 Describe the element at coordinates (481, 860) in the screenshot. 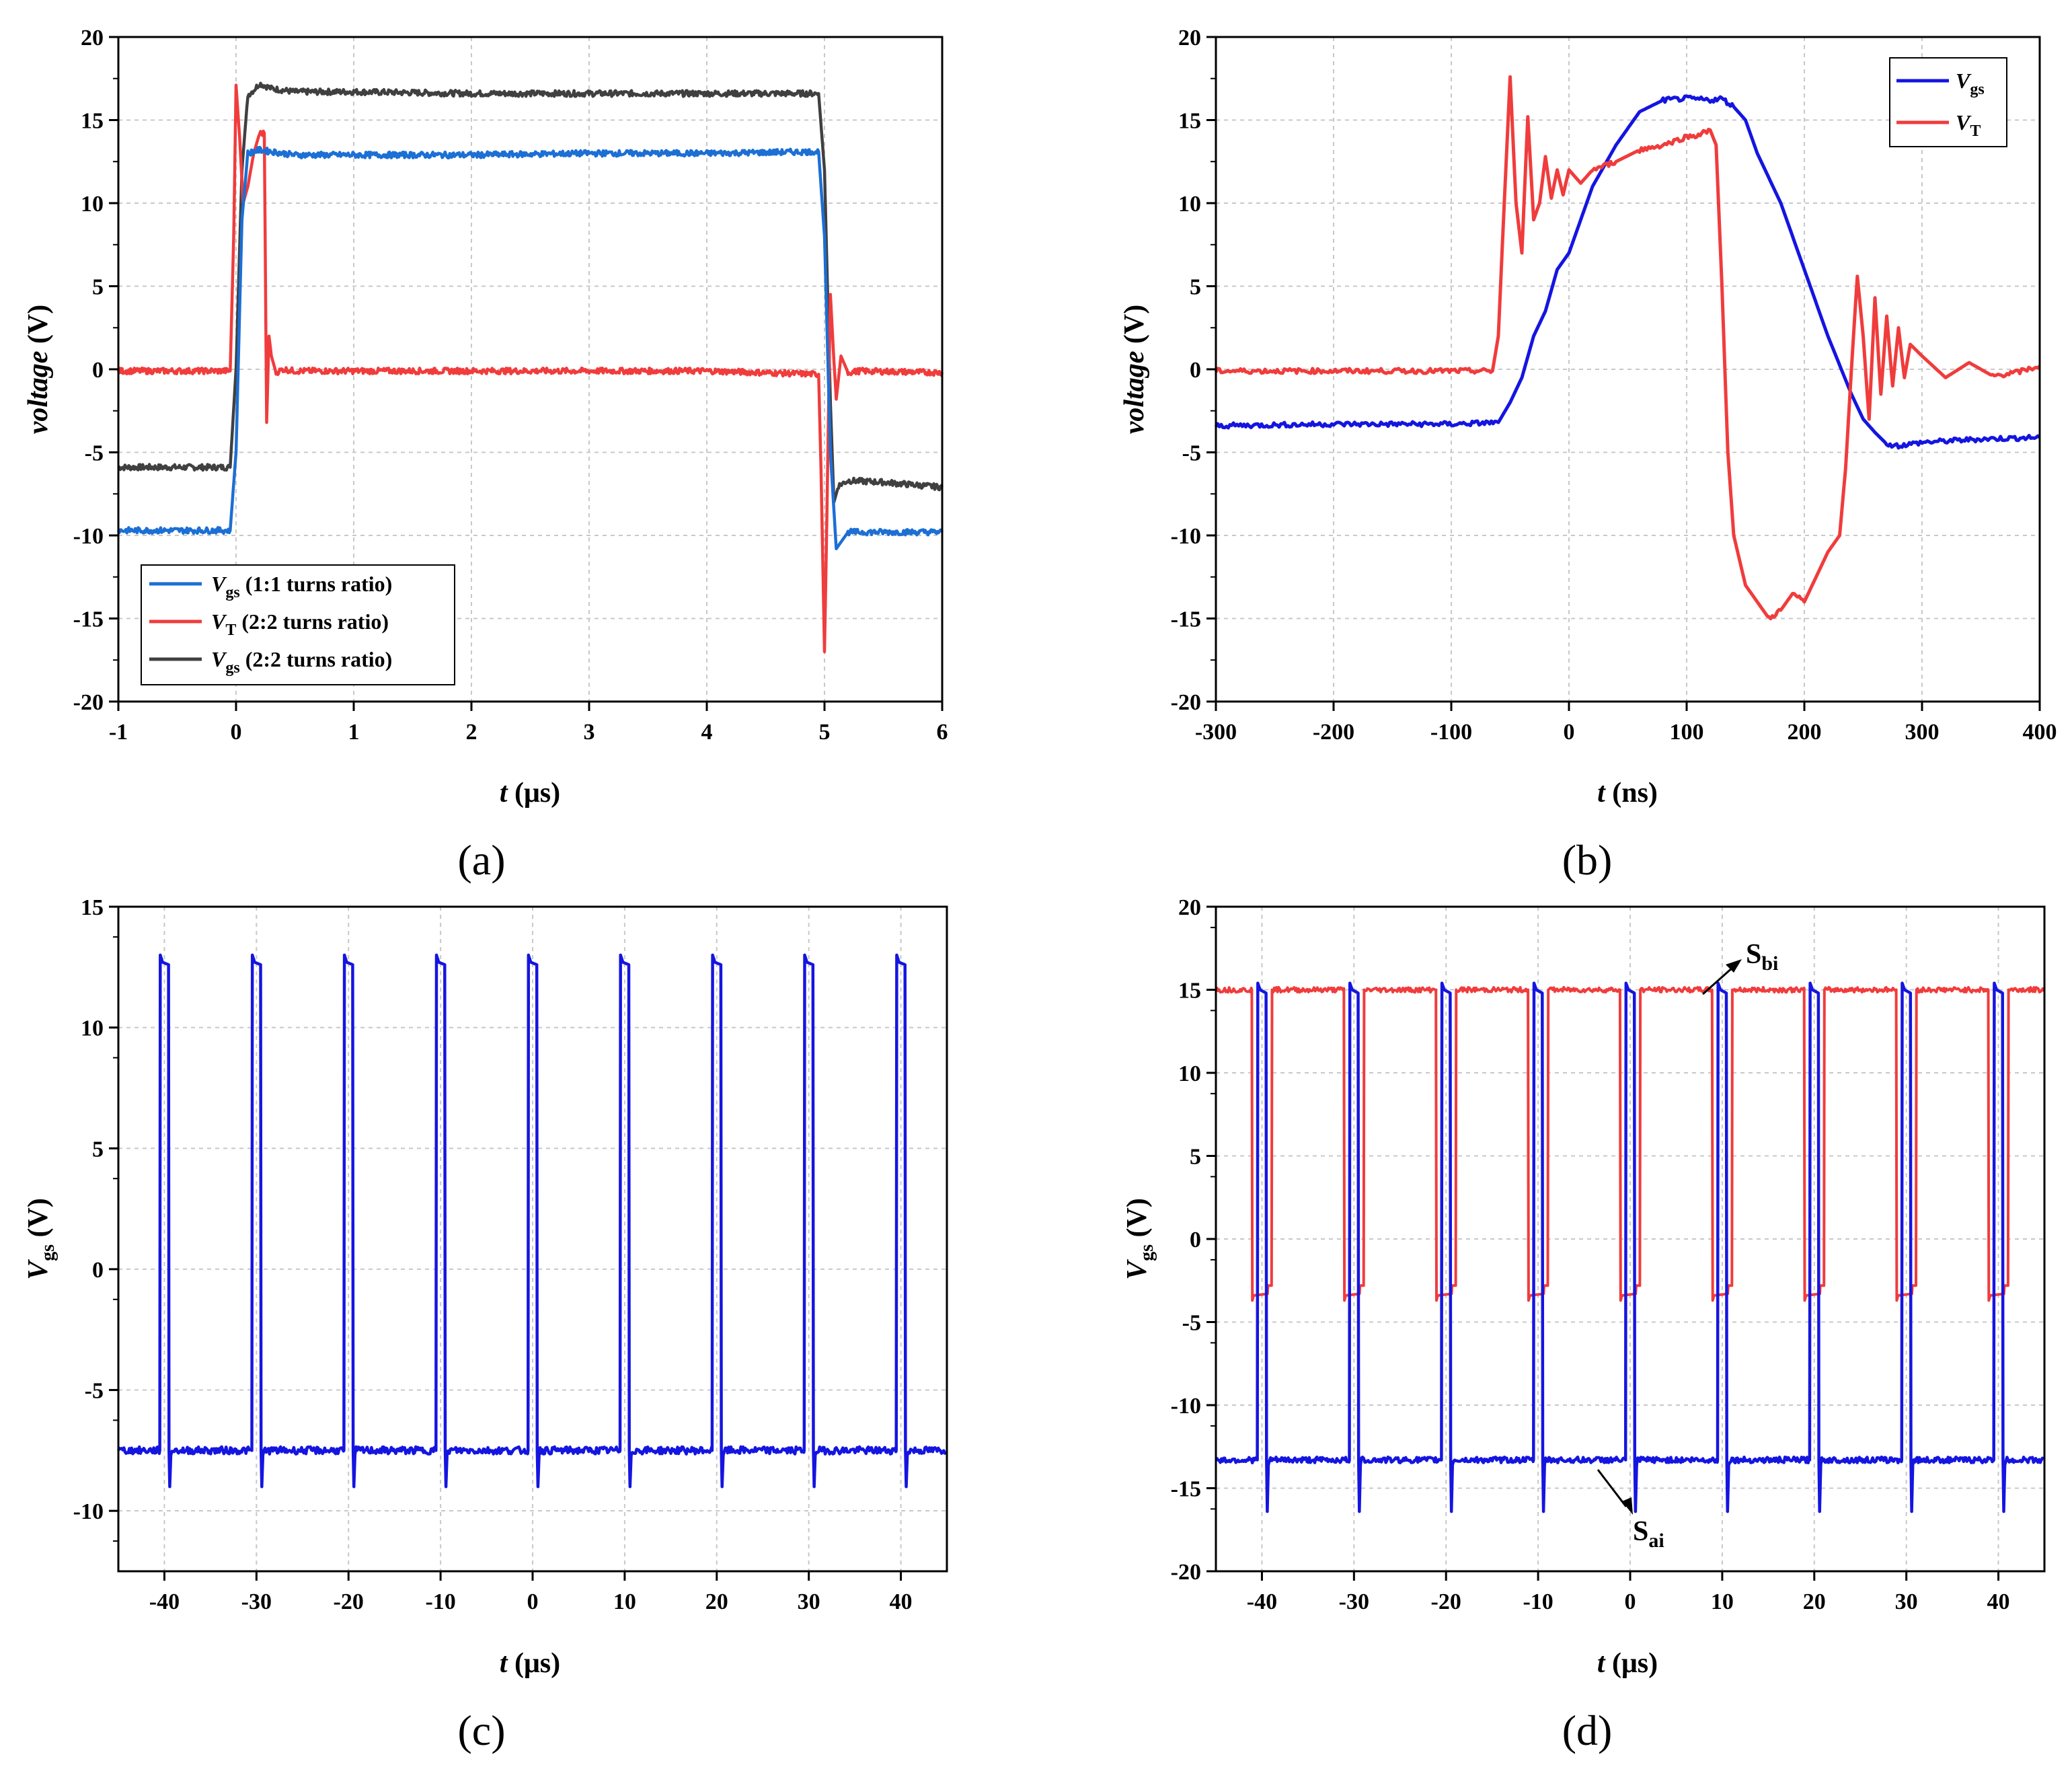

I see `panel-a-label: (a)` at that location.